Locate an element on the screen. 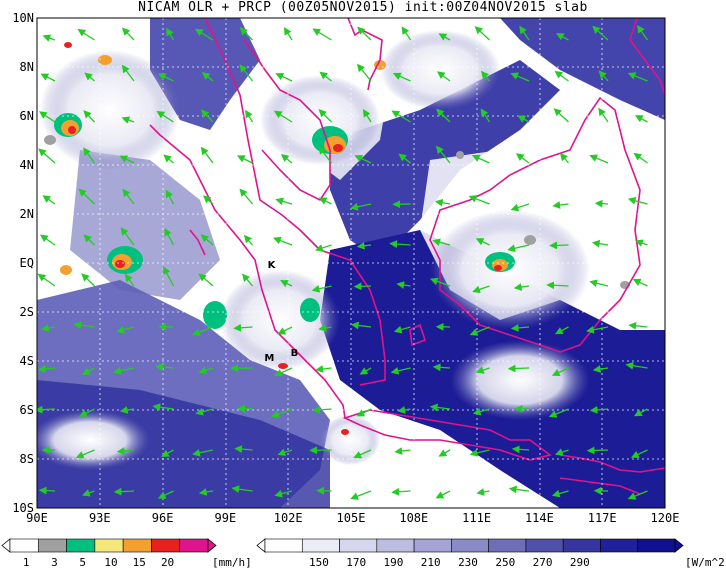 The width and height of the screenshot is (726, 571). colorbar-label: 250 is located at coordinates (505, 562).